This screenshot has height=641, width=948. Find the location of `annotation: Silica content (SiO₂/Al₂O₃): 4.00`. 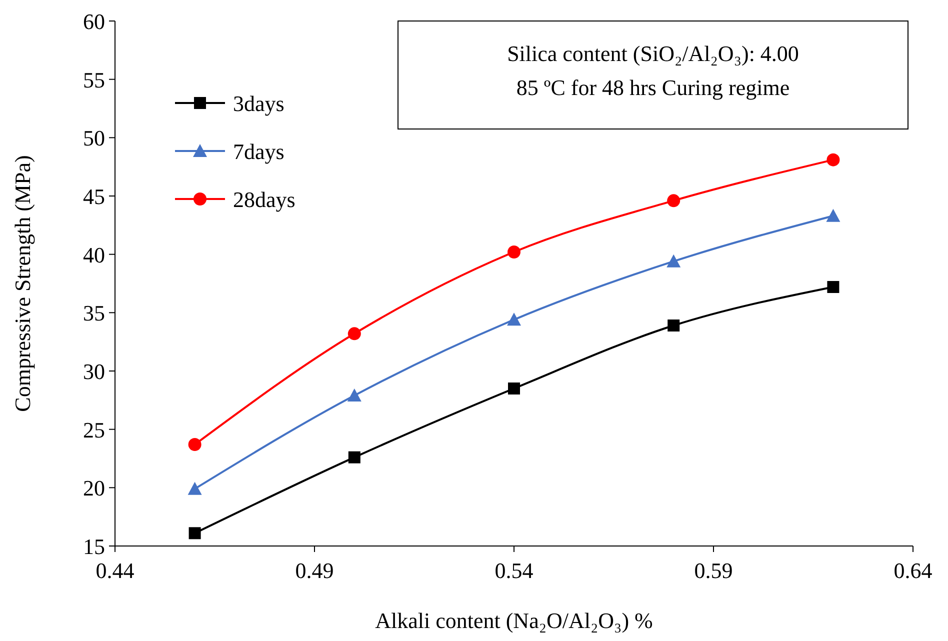

annotation: Silica content (SiO₂/Al₂O₃): 4.00 is located at coordinates (653, 53).